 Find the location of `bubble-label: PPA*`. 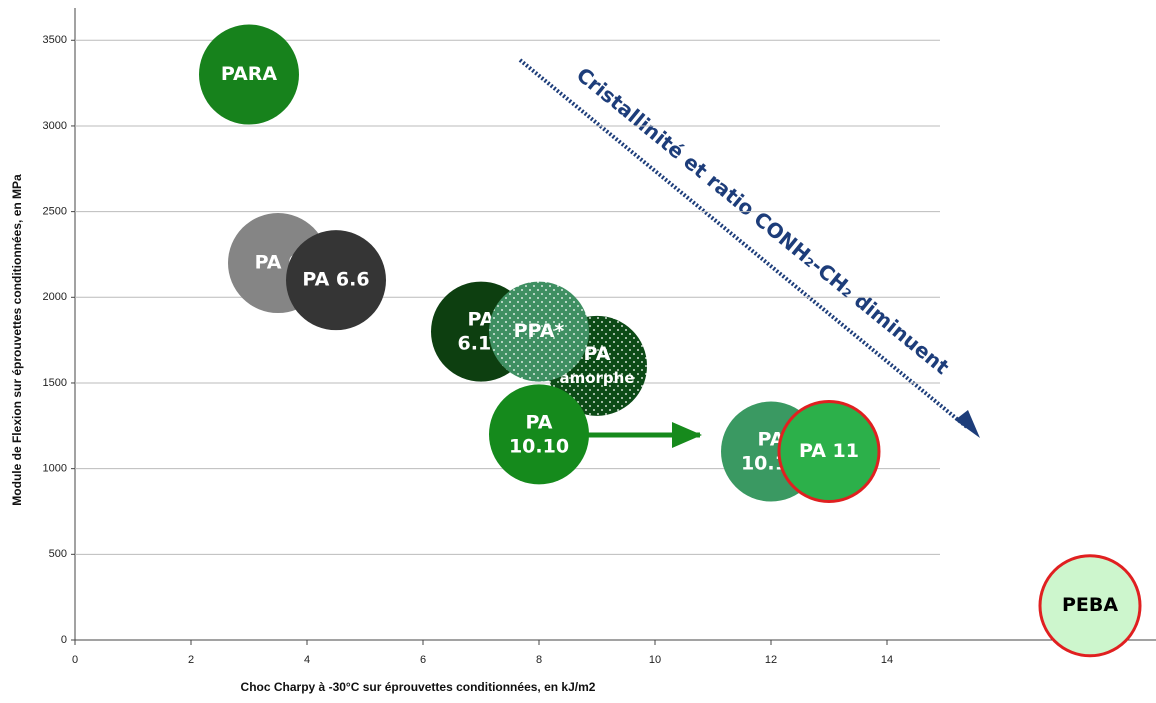

bubble-label: PPA* is located at coordinates (539, 331).